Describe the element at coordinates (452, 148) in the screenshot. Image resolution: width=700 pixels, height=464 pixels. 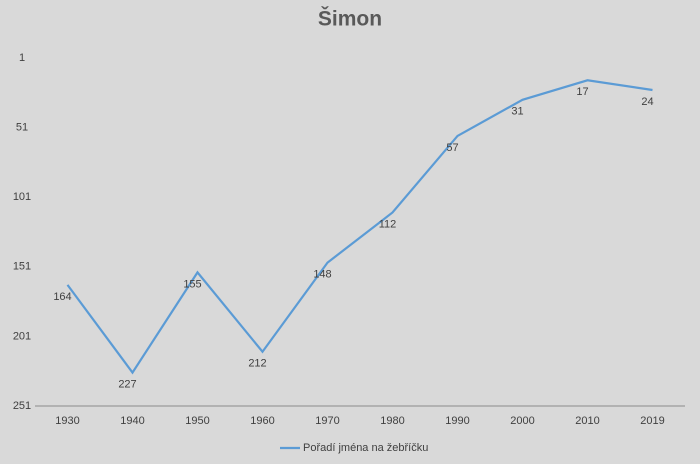
I see `data-label: 57` at that location.